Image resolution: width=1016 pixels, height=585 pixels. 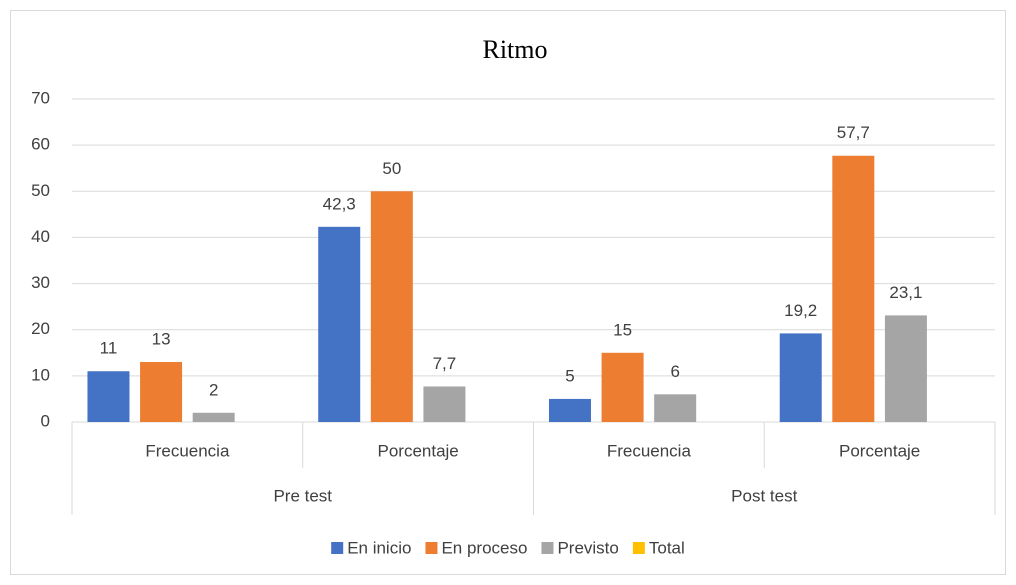 What do you see at coordinates (40, 282) in the screenshot?
I see `y-tick-label: 30` at bounding box center [40, 282].